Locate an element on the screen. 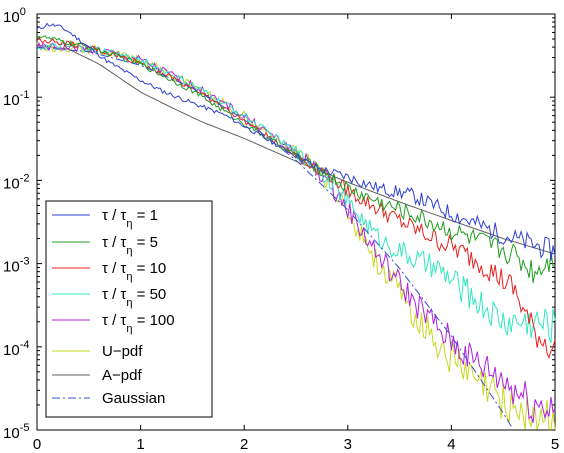 This screenshot has width=564, height=453. y-tick-label: 10⁰ is located at coordinates (14, 16).